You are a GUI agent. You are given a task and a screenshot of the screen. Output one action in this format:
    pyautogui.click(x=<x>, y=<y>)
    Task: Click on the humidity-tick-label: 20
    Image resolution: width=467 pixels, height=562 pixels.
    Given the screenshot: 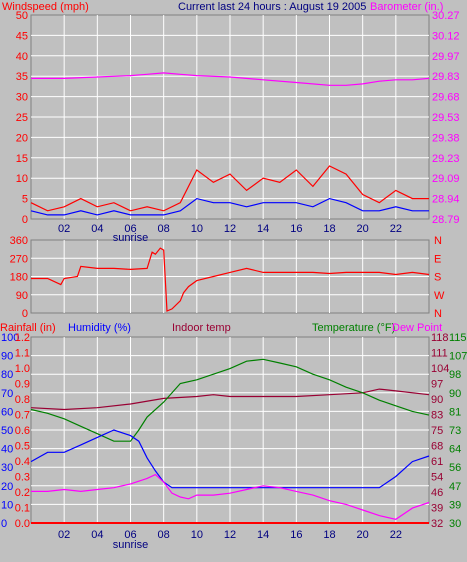 What is the action you would take?
    pyautogui.click(x=7, y=487)
    